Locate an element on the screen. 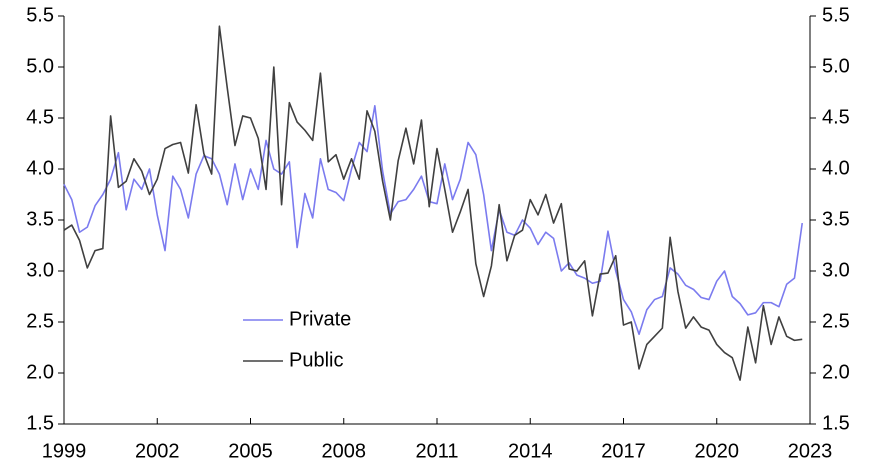 The image size is (872, 475). x-tick-label: 1999 is located at coordinates (64, 451).